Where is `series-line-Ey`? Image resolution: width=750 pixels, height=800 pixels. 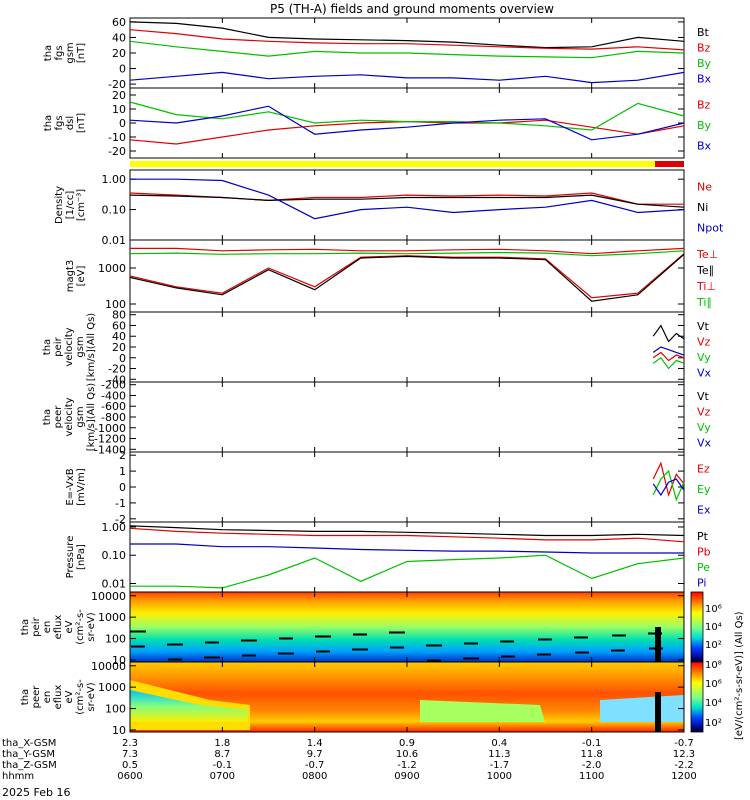
series-line-Ey is located at coordinates (668, 485).